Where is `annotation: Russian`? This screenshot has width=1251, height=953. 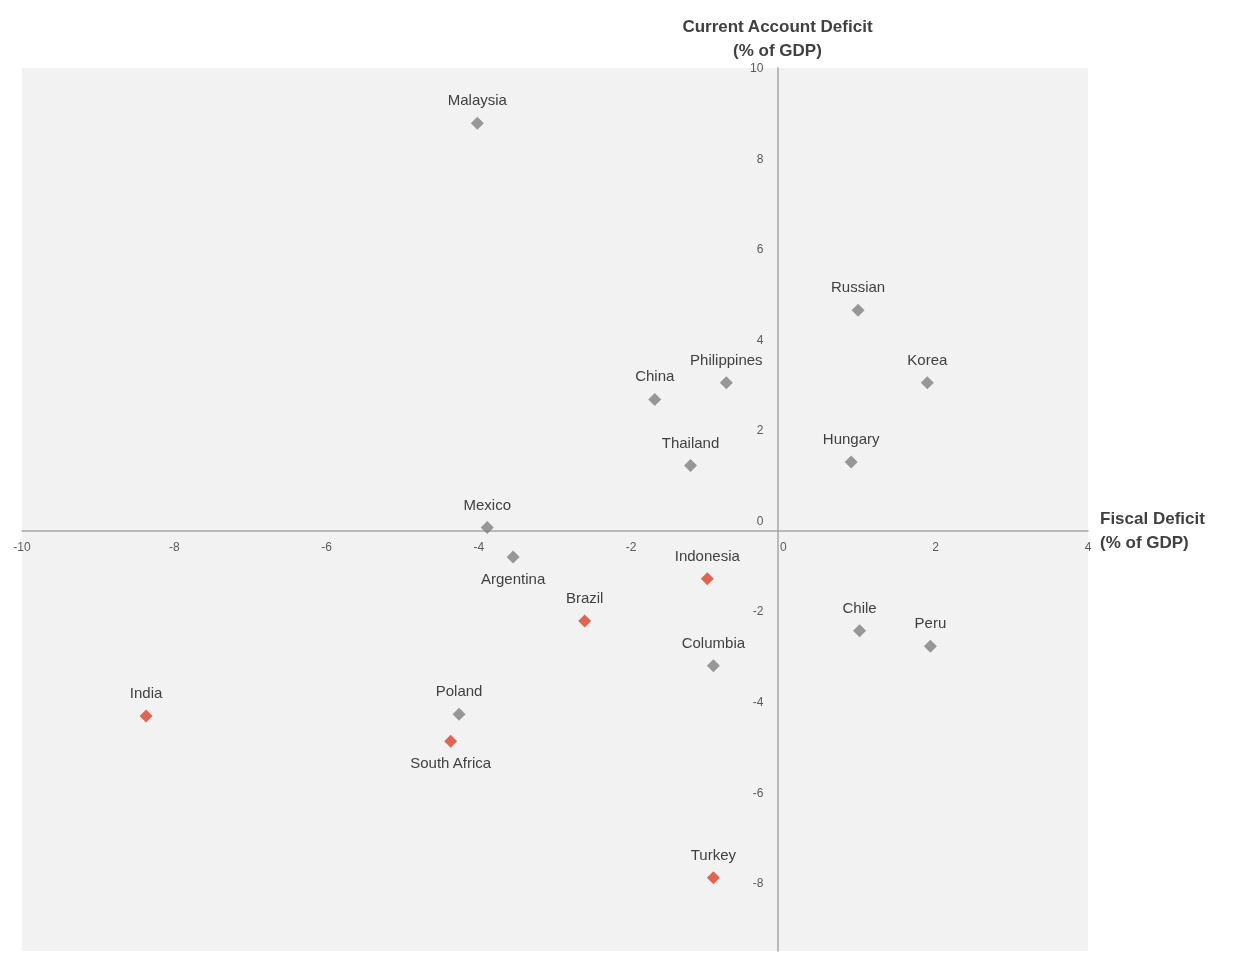 annotation: Russian is located at coordinates (858, 287).